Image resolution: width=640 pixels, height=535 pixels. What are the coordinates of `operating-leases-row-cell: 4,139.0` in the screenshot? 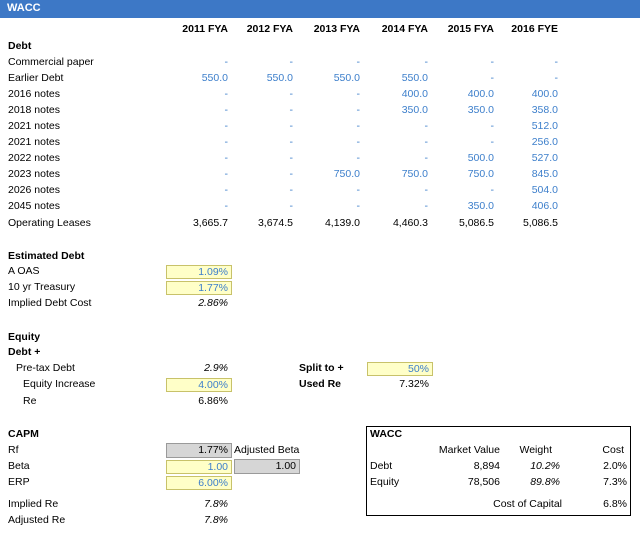 It's located at (342, 223).